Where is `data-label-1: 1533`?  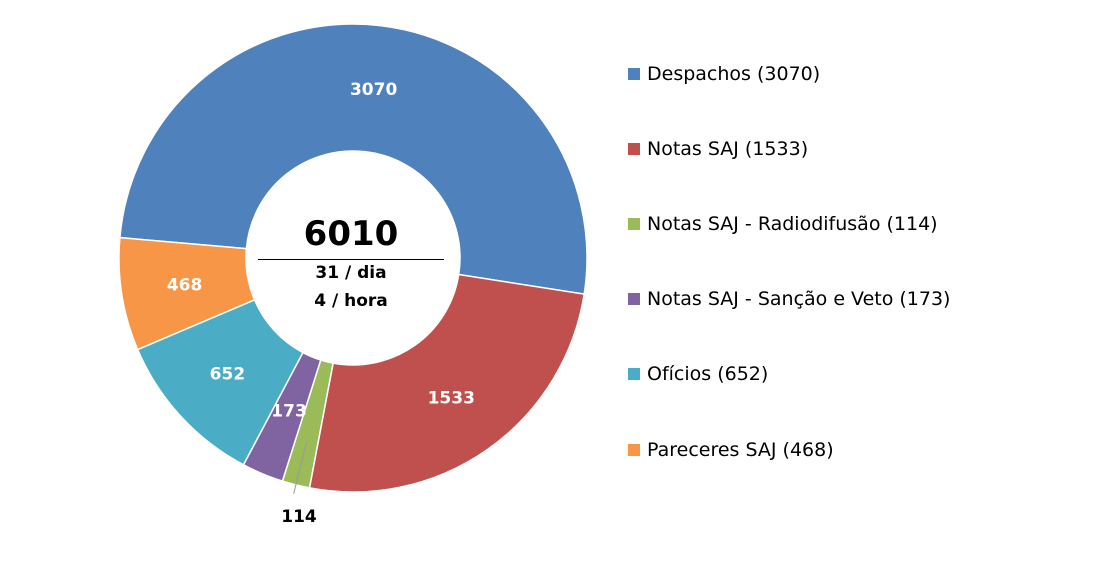 data-label-1: 1533 is located at coordinates (451, 398).